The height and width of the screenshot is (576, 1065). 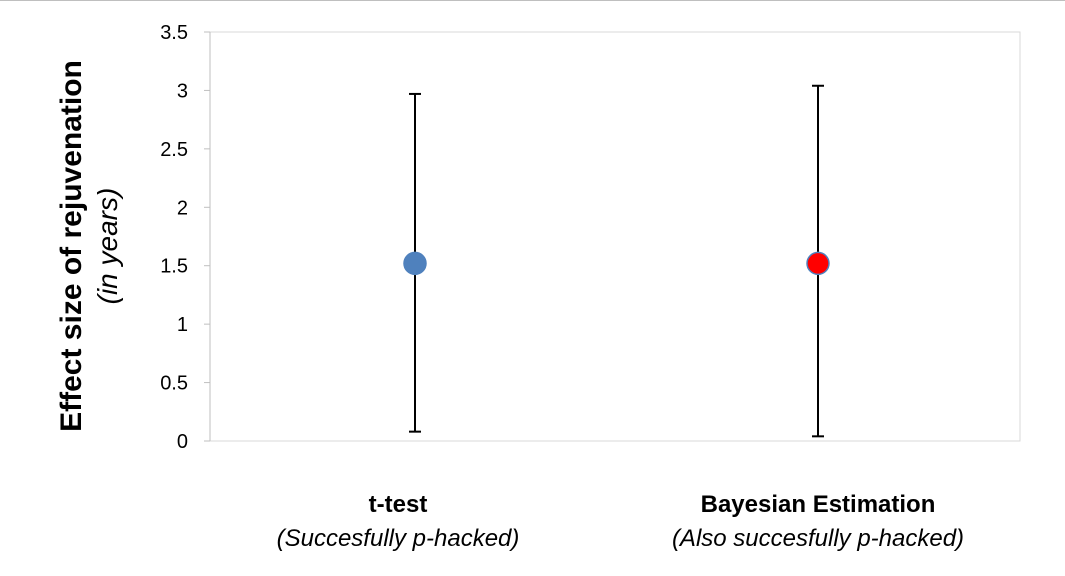 I want to click on category-note: (Succesfully p-hacked), so click(x=398, y=538).